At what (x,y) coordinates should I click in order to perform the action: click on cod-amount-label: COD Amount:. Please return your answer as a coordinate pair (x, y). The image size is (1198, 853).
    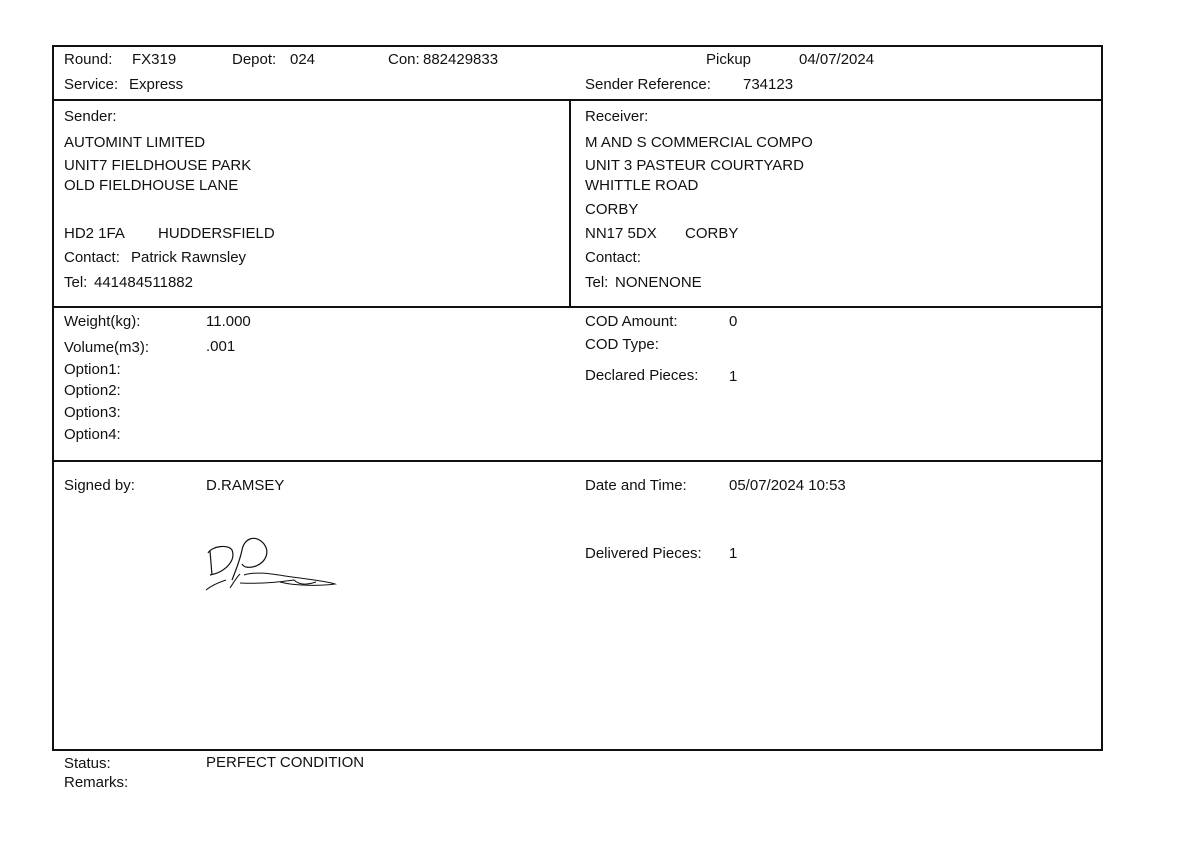
    Looking at the image, I should click on (631, 321).